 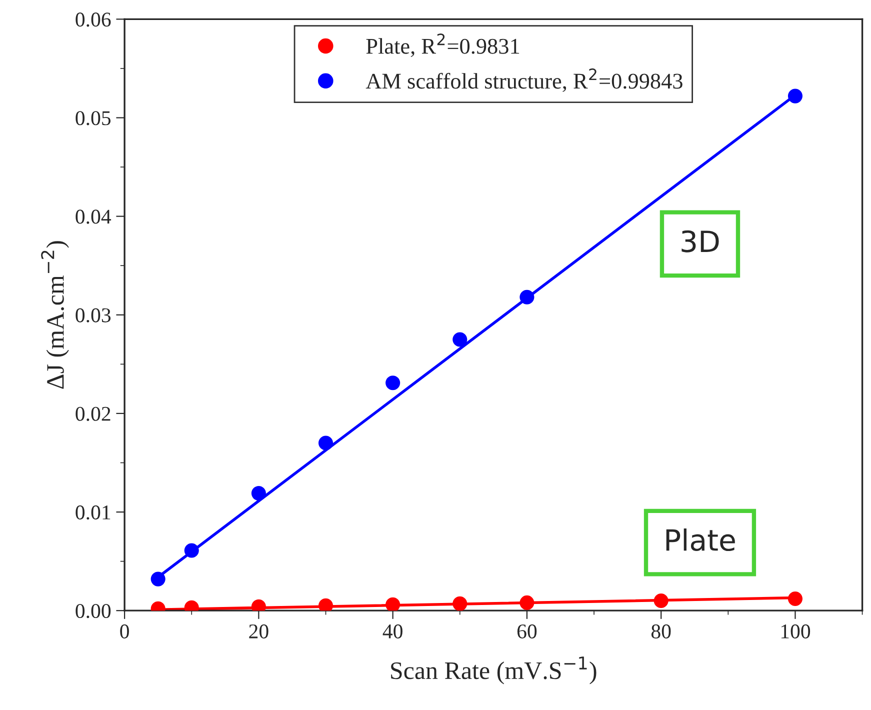 What do you see at coordinates (493, 670) in the screenshot?
I see `x-axis-title: Scan Rate (mV.S$^{−1}$)` at bounding box center [493, 670].